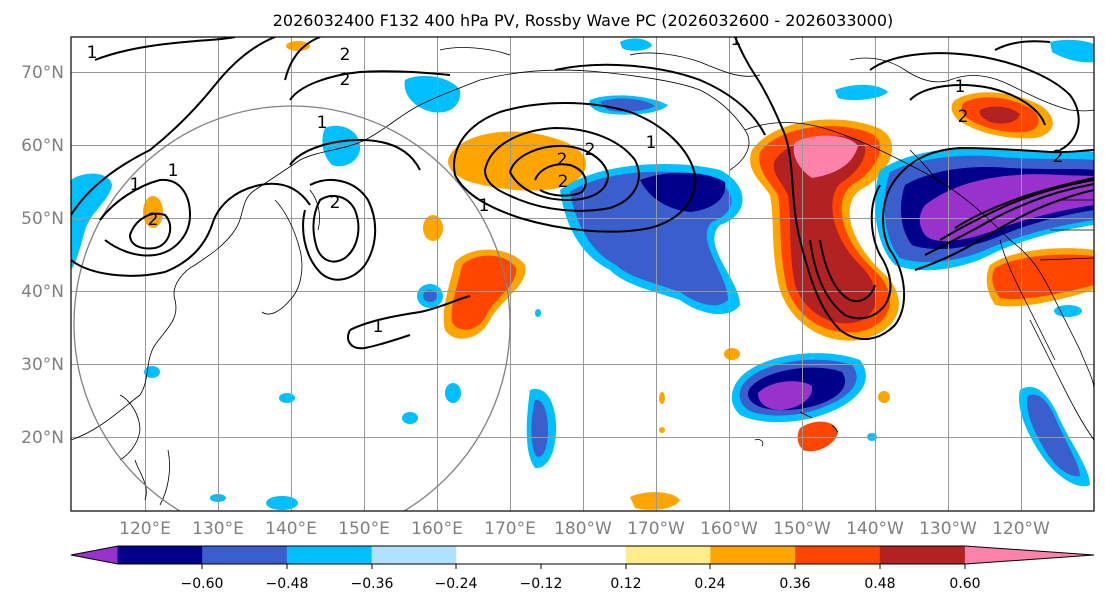 The width and height of the screenshot is (1105, 604). I want to click on lon-label: 130°E, so click(218, 529).